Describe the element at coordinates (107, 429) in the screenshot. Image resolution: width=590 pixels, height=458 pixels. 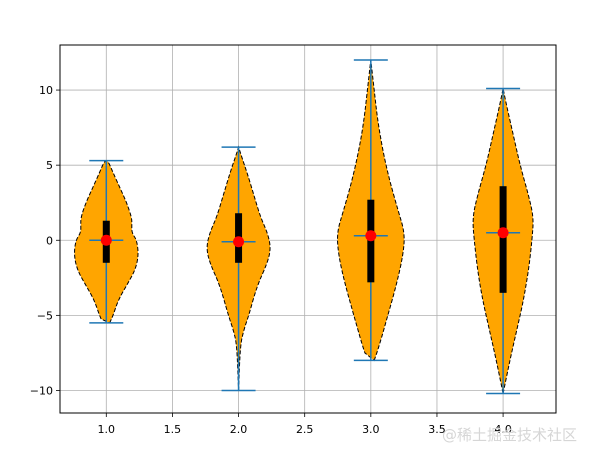
I see `x-tick-label: 1.0` at that location.